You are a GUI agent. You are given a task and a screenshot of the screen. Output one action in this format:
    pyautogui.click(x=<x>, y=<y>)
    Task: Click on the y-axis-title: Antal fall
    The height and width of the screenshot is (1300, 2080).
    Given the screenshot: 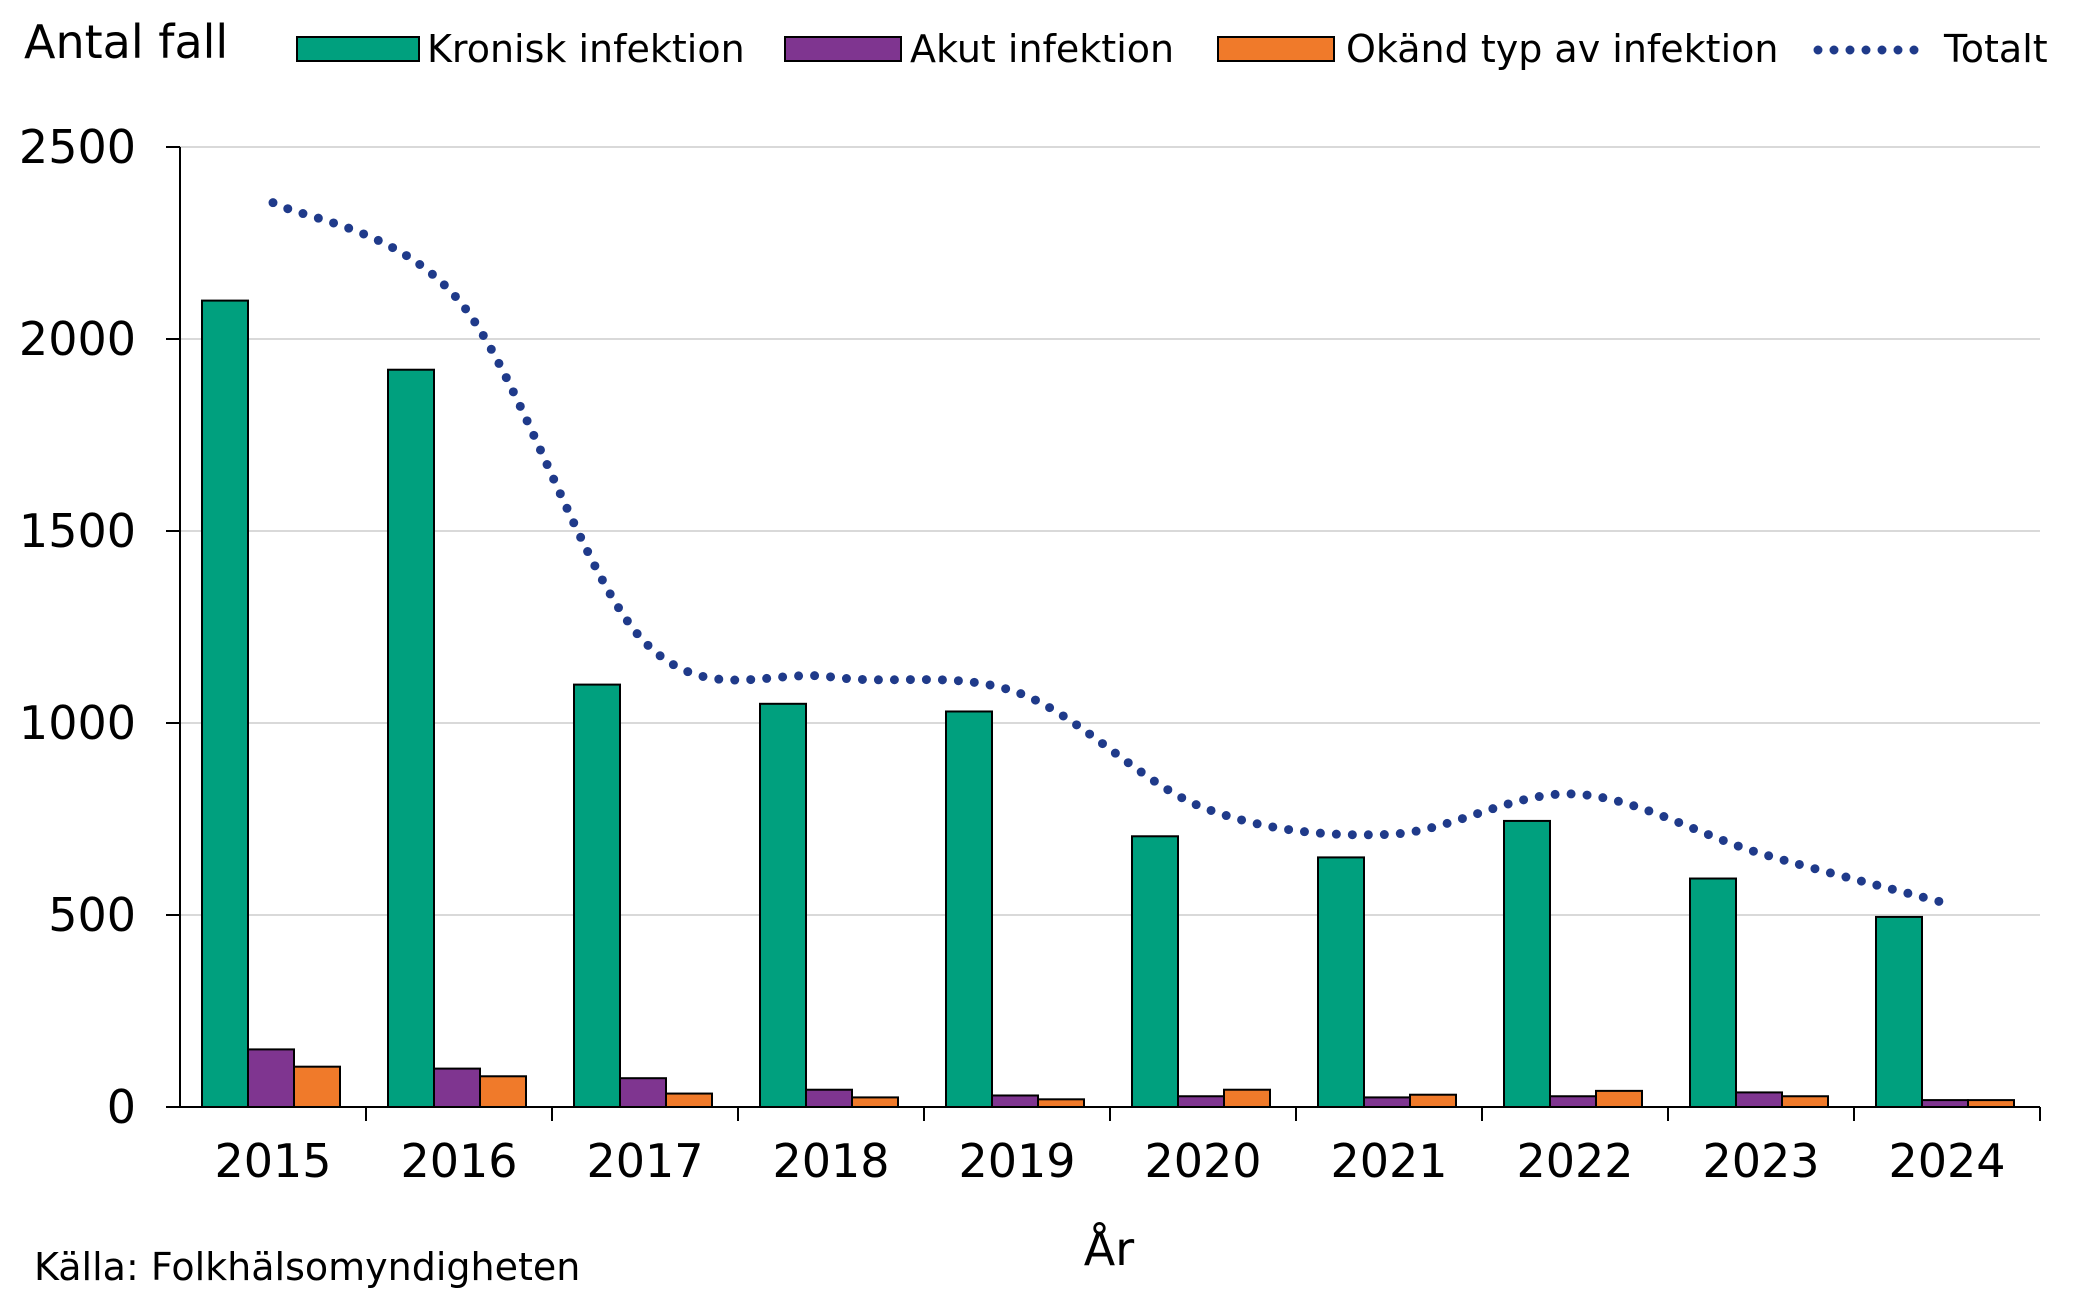 What is the action you would take?
    pyautogui.click(x=126, y=42)
    